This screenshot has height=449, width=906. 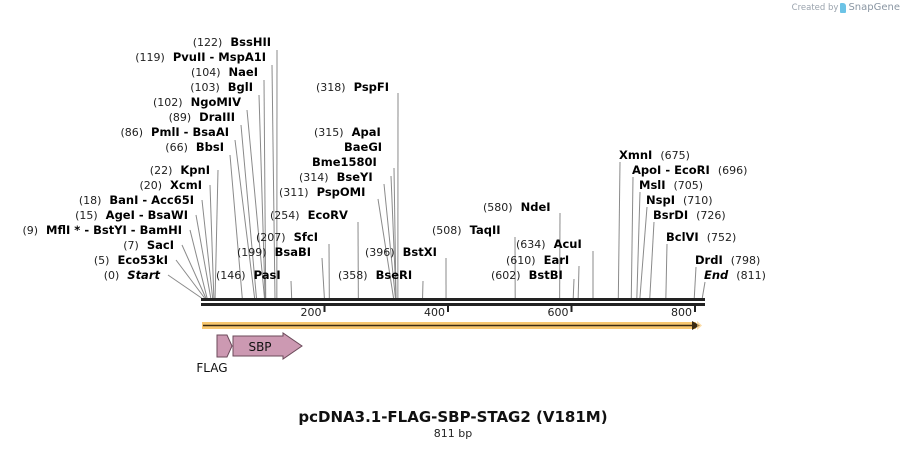 I want to click on restriction-site-label: (602) BstBI, so click(x=527, y=275).